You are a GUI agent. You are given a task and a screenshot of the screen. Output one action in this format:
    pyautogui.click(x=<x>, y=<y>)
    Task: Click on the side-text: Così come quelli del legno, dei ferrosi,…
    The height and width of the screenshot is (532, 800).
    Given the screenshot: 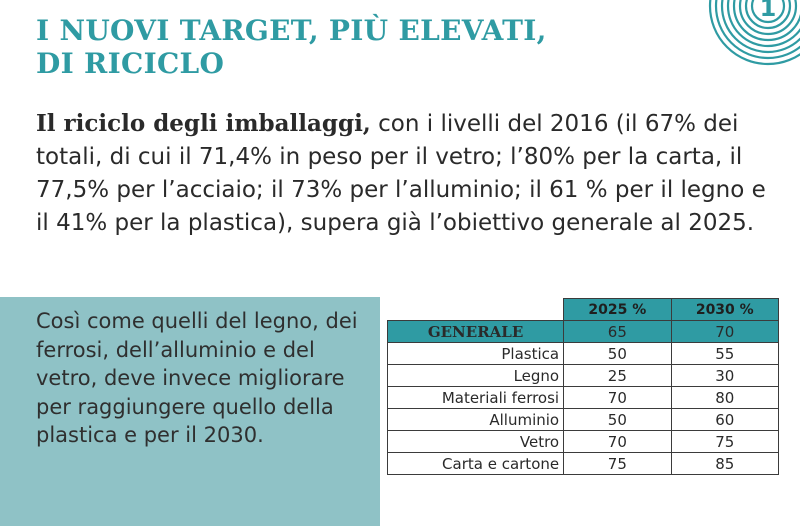 What is the action you would take?
    pyautogui.click(x=197, y=378)
    